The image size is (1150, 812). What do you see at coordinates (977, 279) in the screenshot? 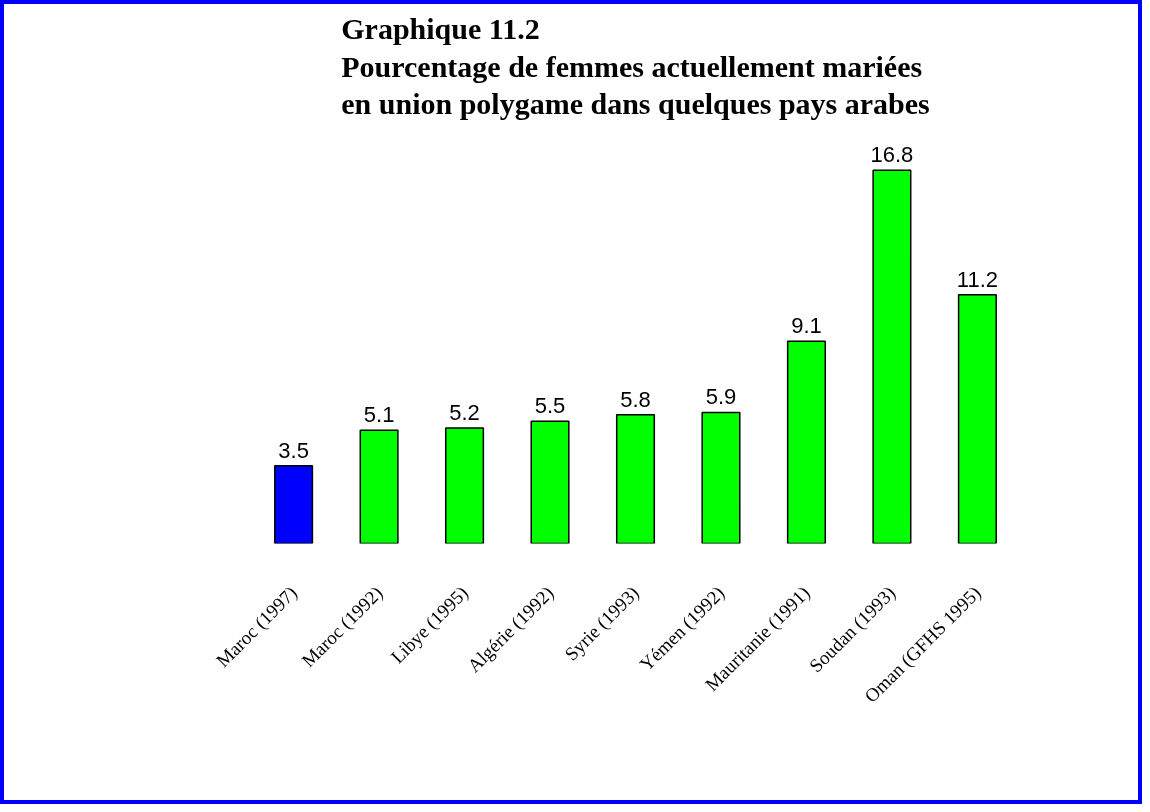
I see `data-label: 11.2` at bounding box center [977, 279].